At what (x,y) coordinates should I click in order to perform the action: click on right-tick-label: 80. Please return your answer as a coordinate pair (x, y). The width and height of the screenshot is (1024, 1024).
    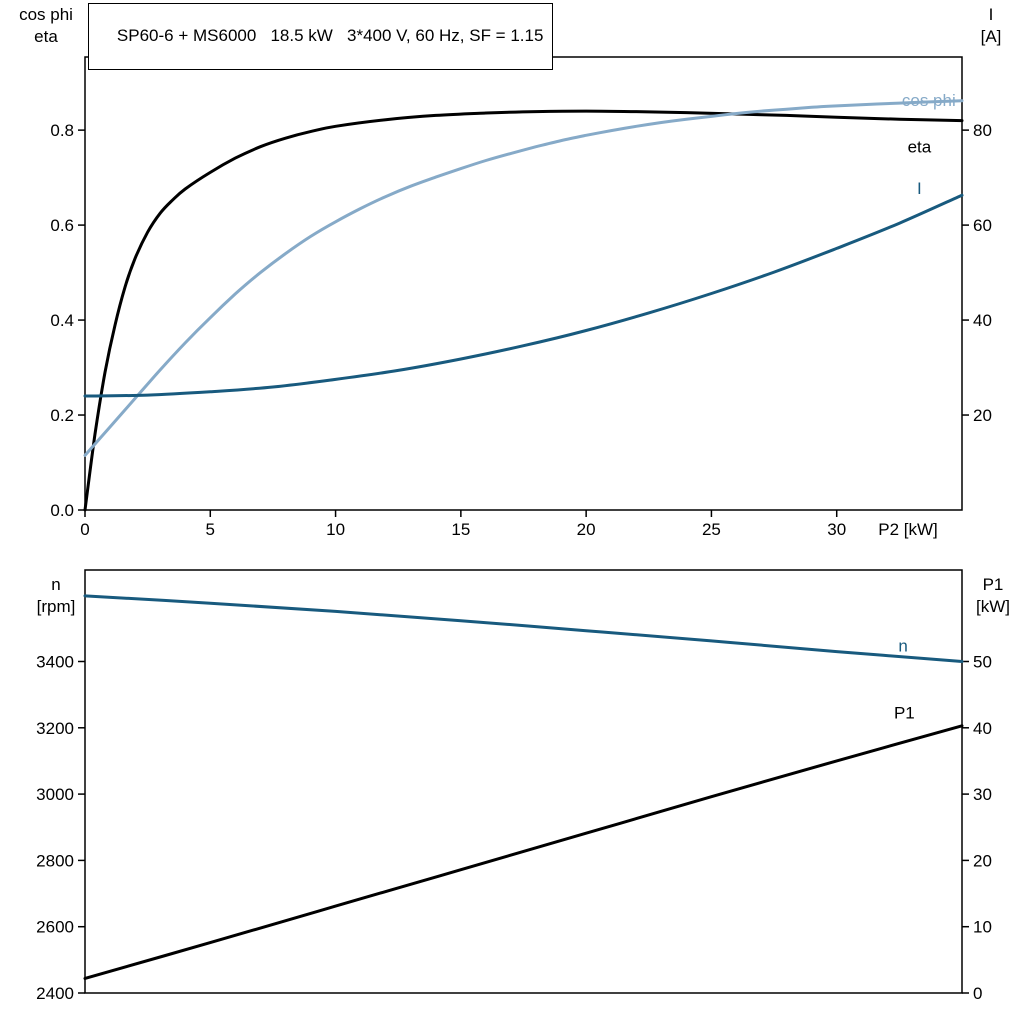
    Looking at the image, I should click on (982, 130).